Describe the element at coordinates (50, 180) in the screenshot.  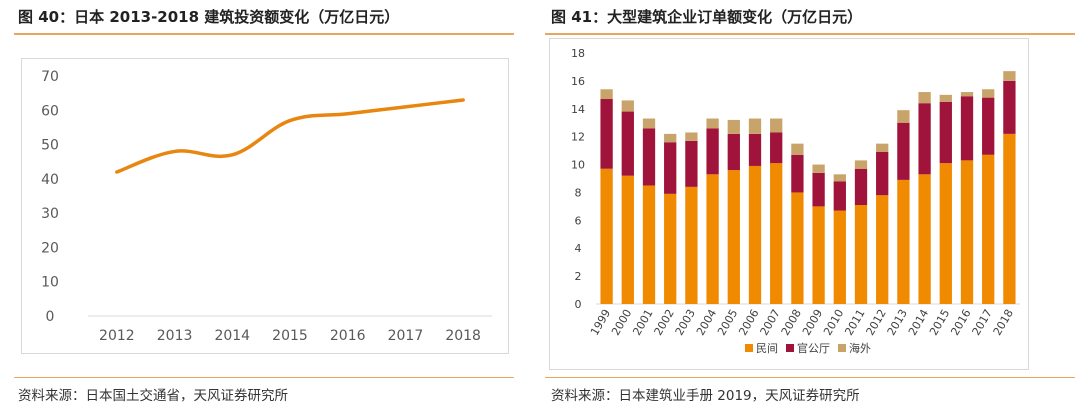
I see `y-tick-label: 40` at that location.